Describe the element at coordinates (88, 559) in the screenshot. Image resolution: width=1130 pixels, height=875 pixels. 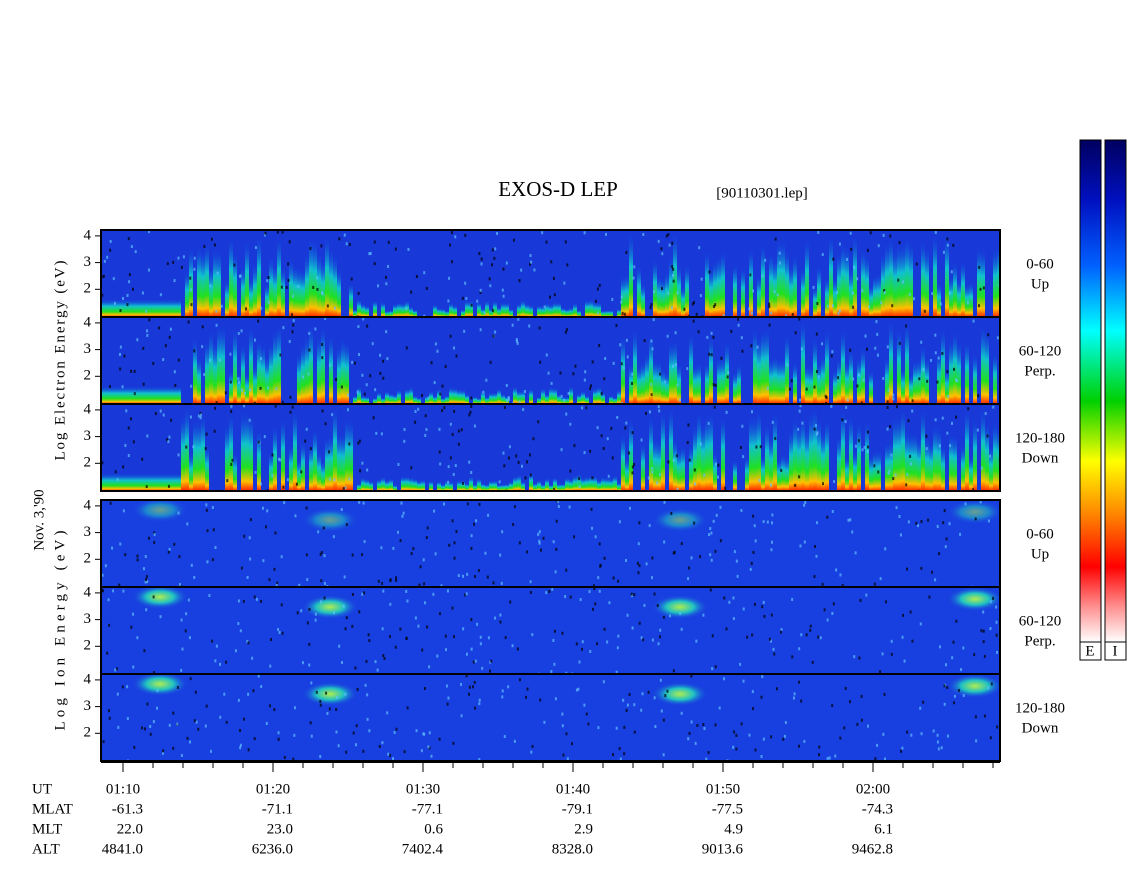
I see `y-tick-label: 2` at that location.